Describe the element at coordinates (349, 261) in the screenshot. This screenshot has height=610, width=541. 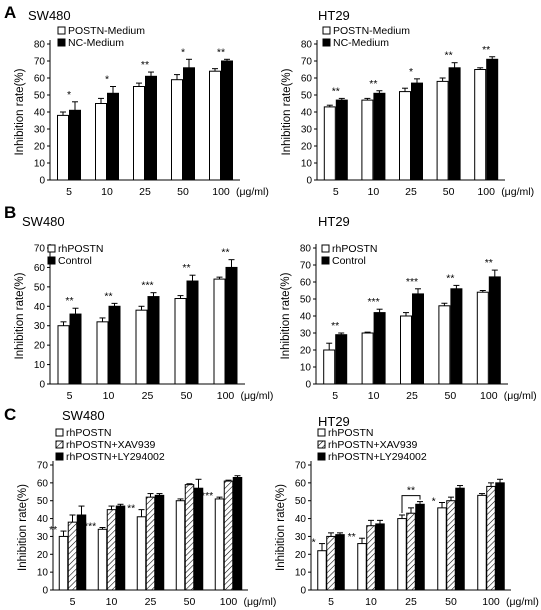
I see `legend-label: Control` at that location.